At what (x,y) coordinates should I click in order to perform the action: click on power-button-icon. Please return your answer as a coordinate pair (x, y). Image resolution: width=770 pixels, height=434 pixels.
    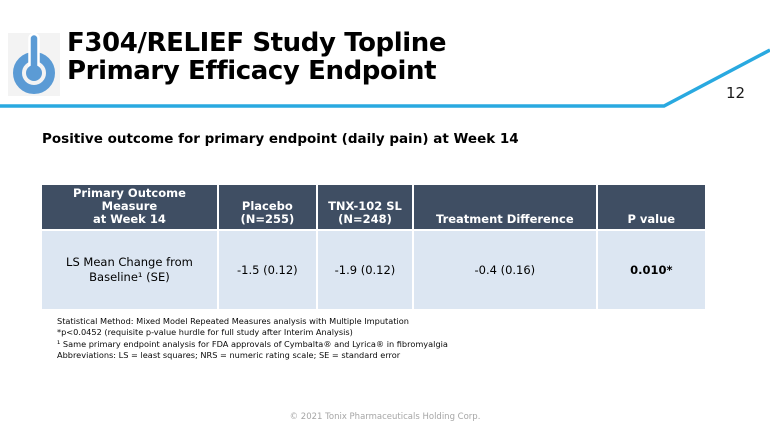
    Looking at the image, I should click on (34, 64).